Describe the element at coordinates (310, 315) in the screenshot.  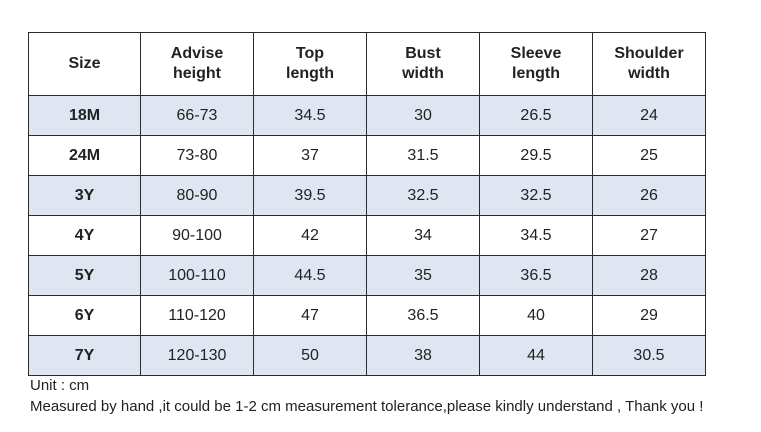
I see `cell-top-length: 47` at that location.